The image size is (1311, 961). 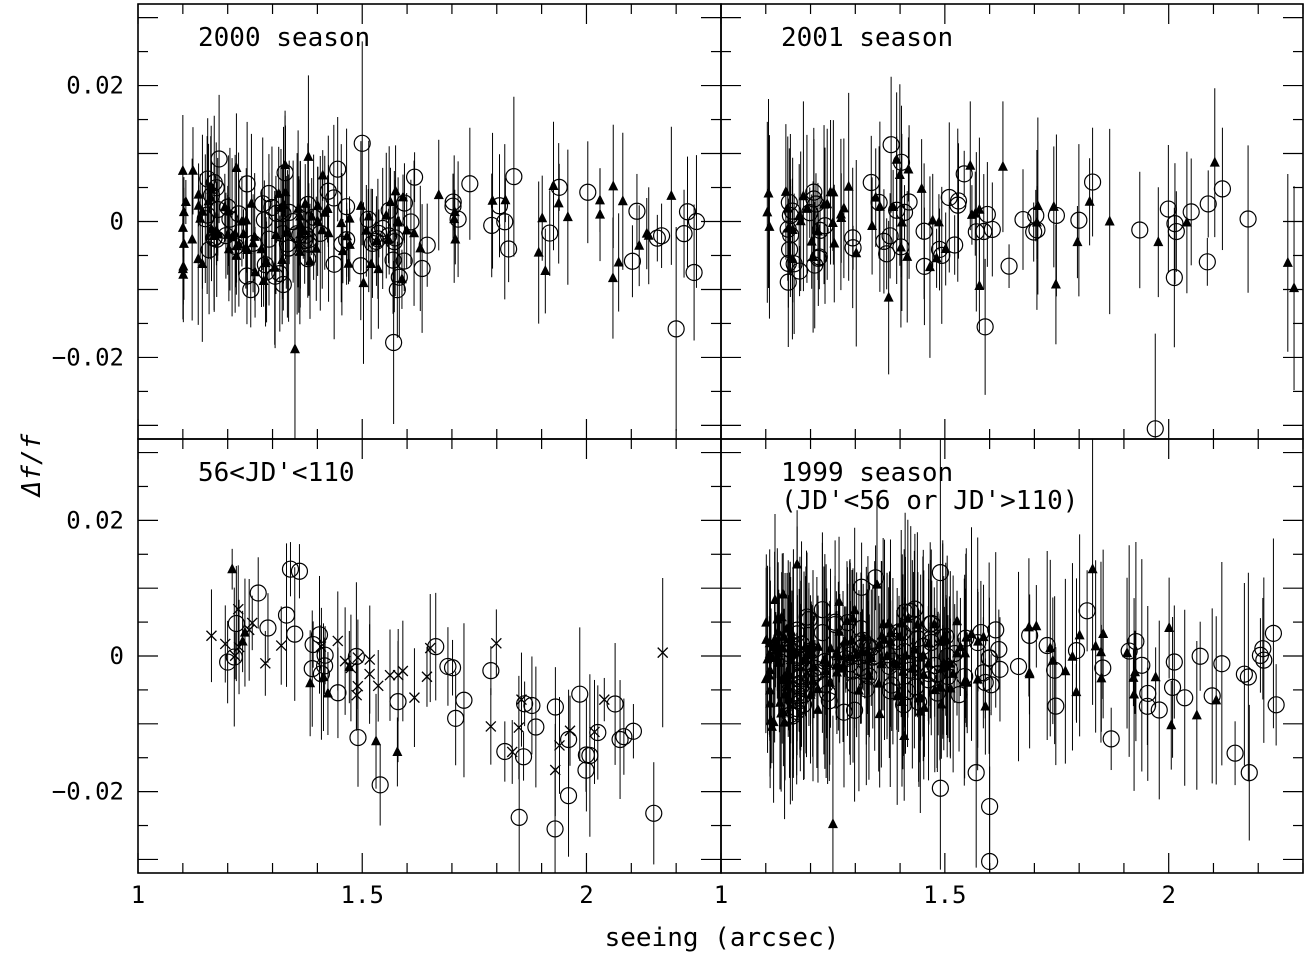 I want to click on panel-data, so click(x=437, y=707).